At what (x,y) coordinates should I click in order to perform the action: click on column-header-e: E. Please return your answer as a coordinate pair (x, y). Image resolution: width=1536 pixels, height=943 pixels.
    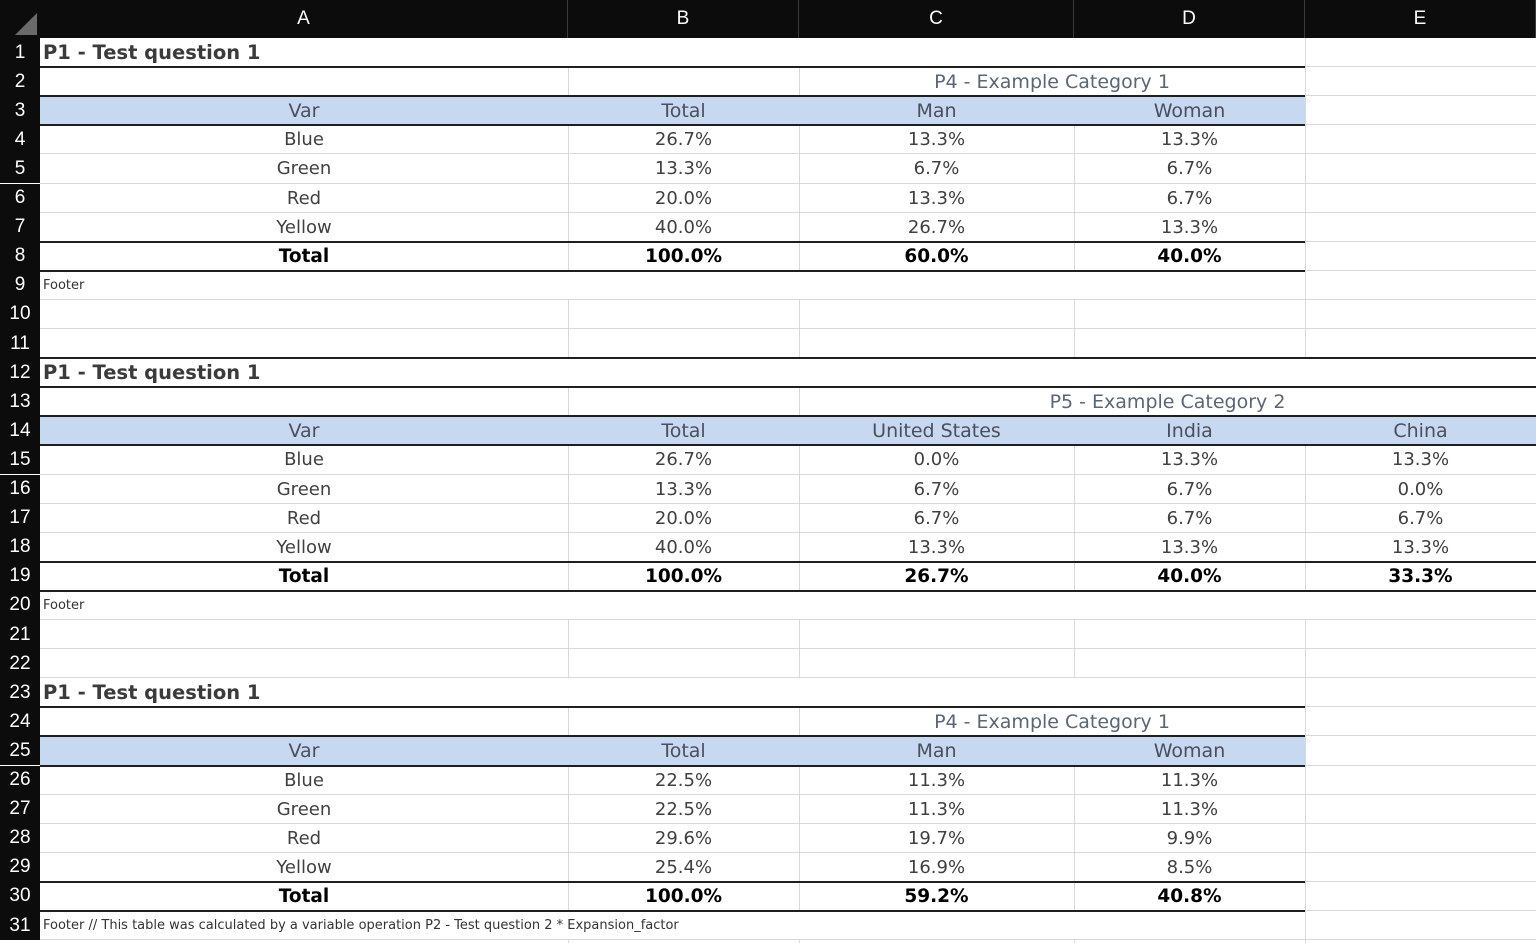
    Looking at the image, I should click on (1420, 19).